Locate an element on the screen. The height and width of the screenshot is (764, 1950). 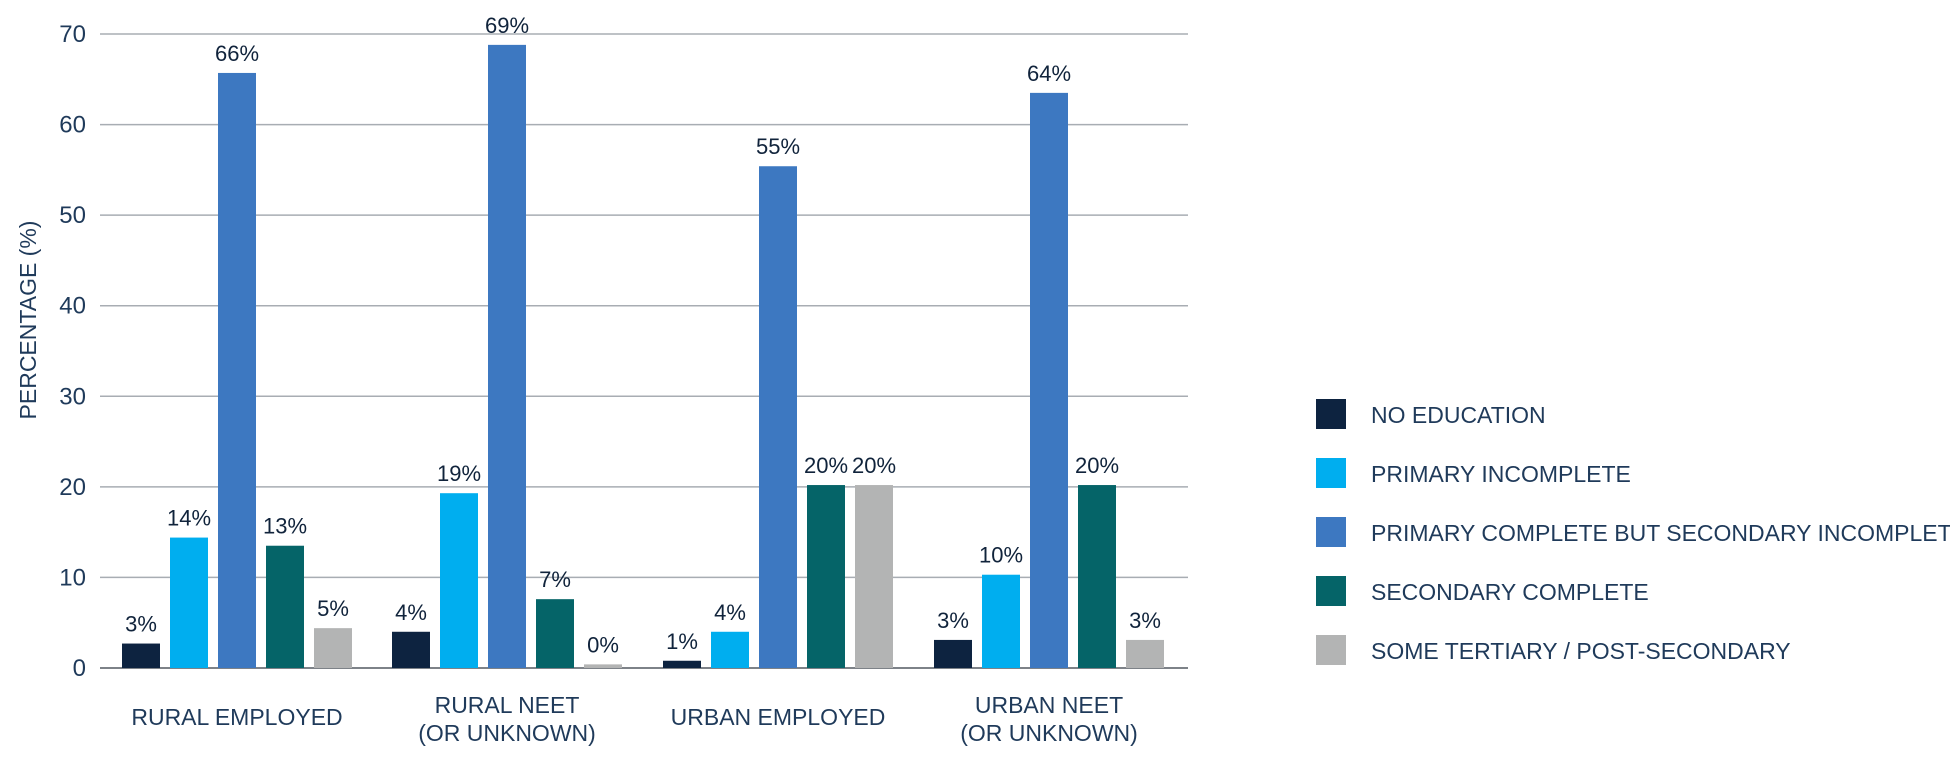
data-label: 10% is located at coordinates (1001, 555).